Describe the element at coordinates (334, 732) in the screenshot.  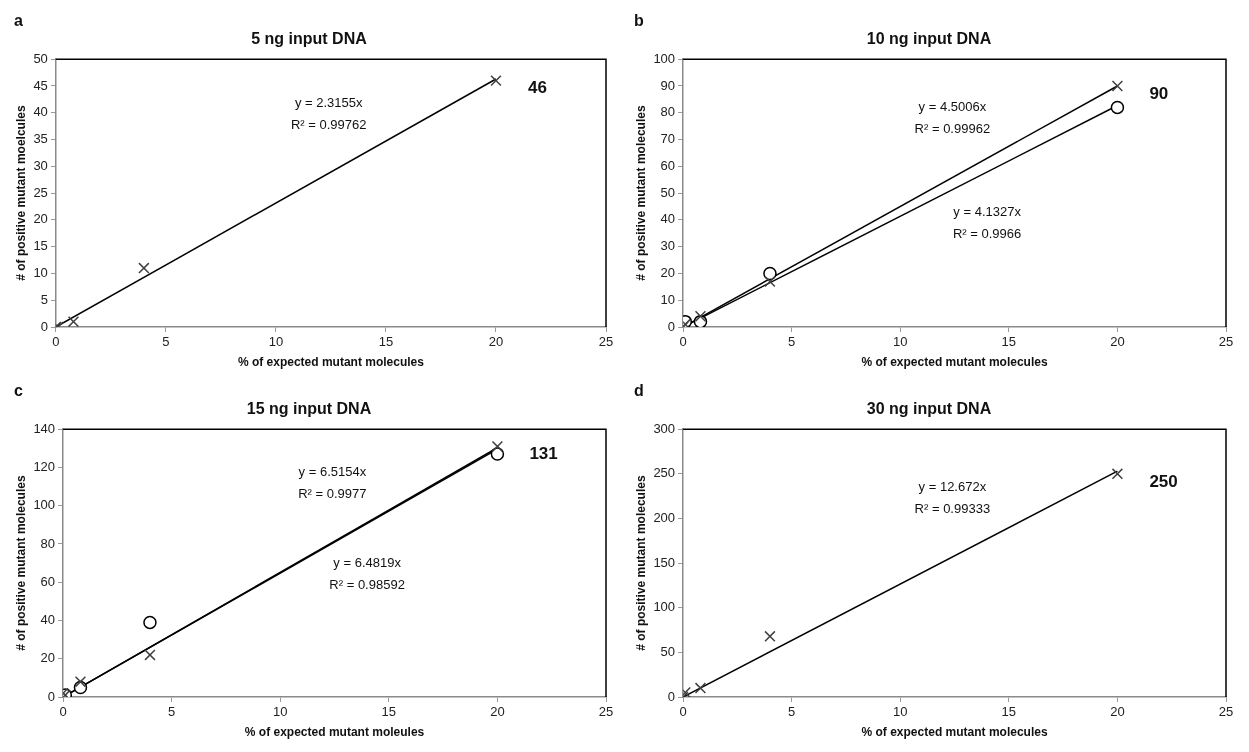
I see `x-axis-title: % of expected mutant moleules` at that location.